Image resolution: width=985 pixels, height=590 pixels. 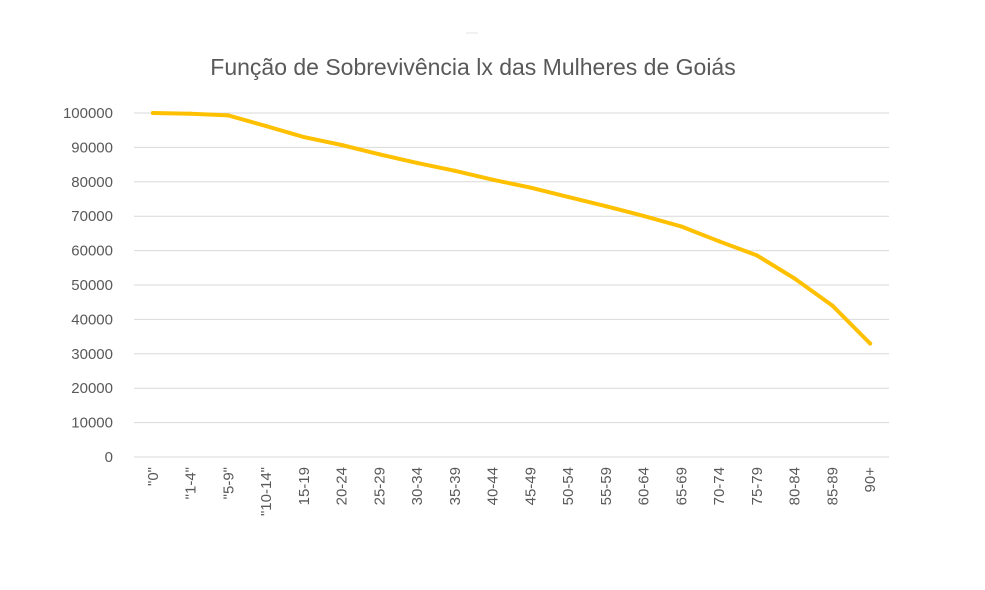 I want to click on x-tick-label: 80-84, so click(x=795, y=486).